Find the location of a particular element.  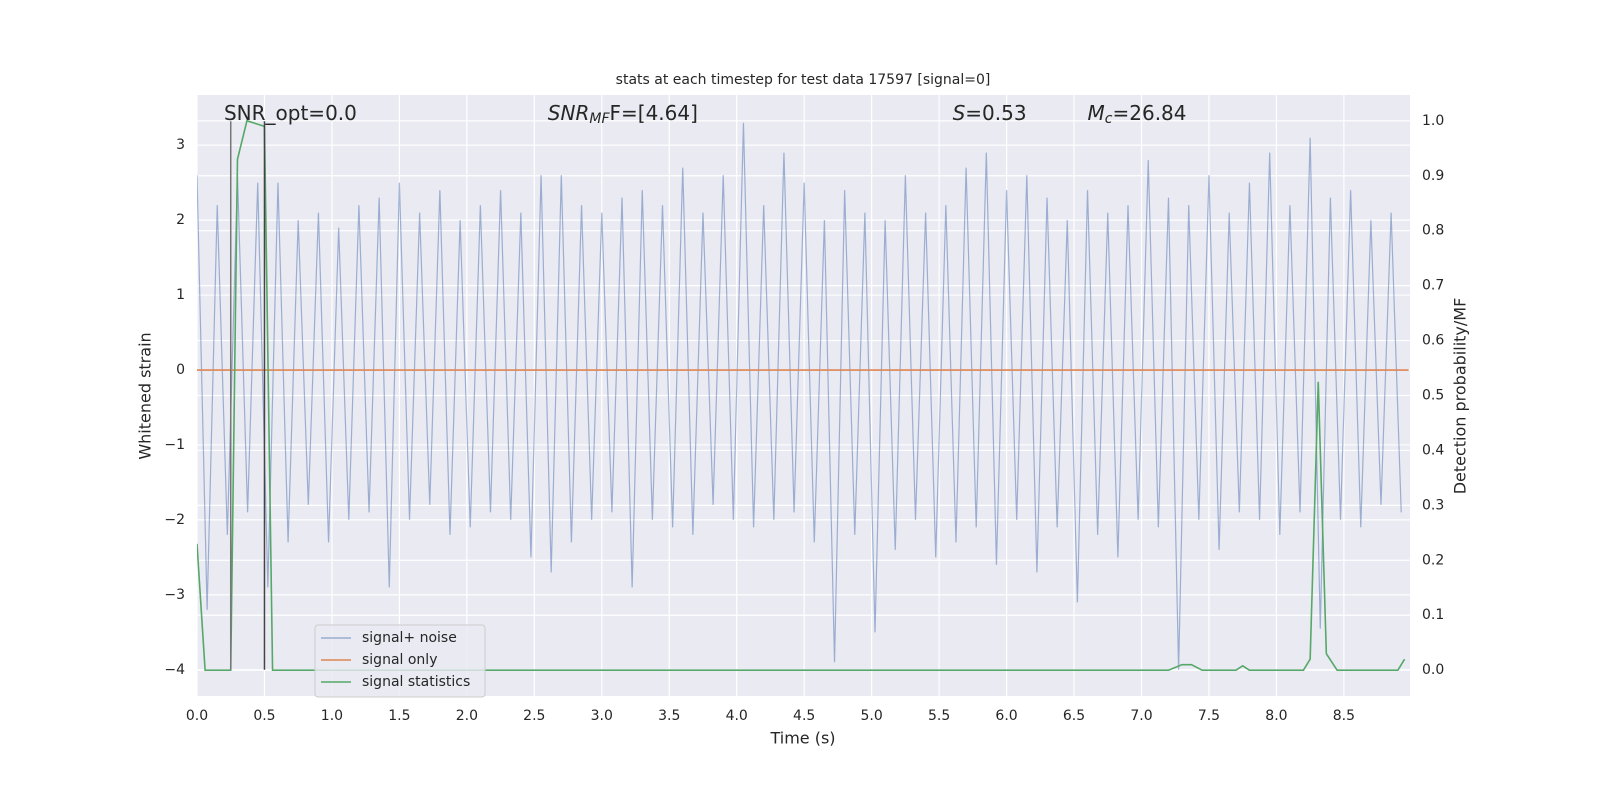

y-axis-label: Whitened strain is located at coordinates (145, 395).